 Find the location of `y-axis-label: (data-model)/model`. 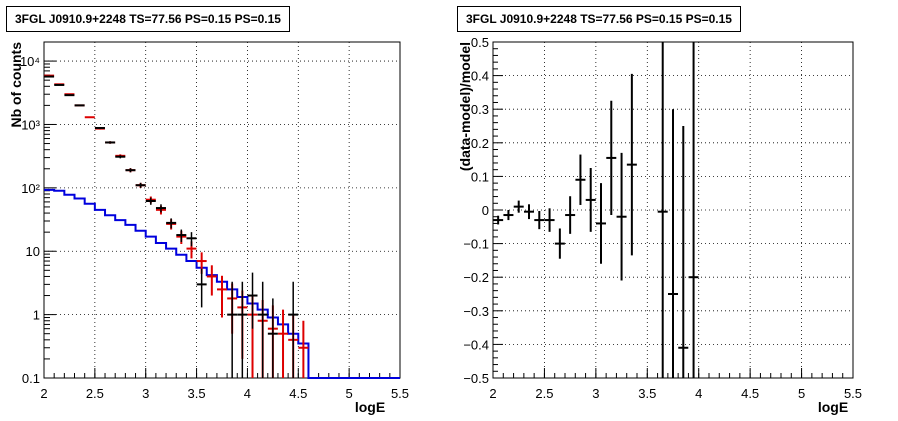

y-axis-label: (data-model)/model is located at coordinates (465, 106).